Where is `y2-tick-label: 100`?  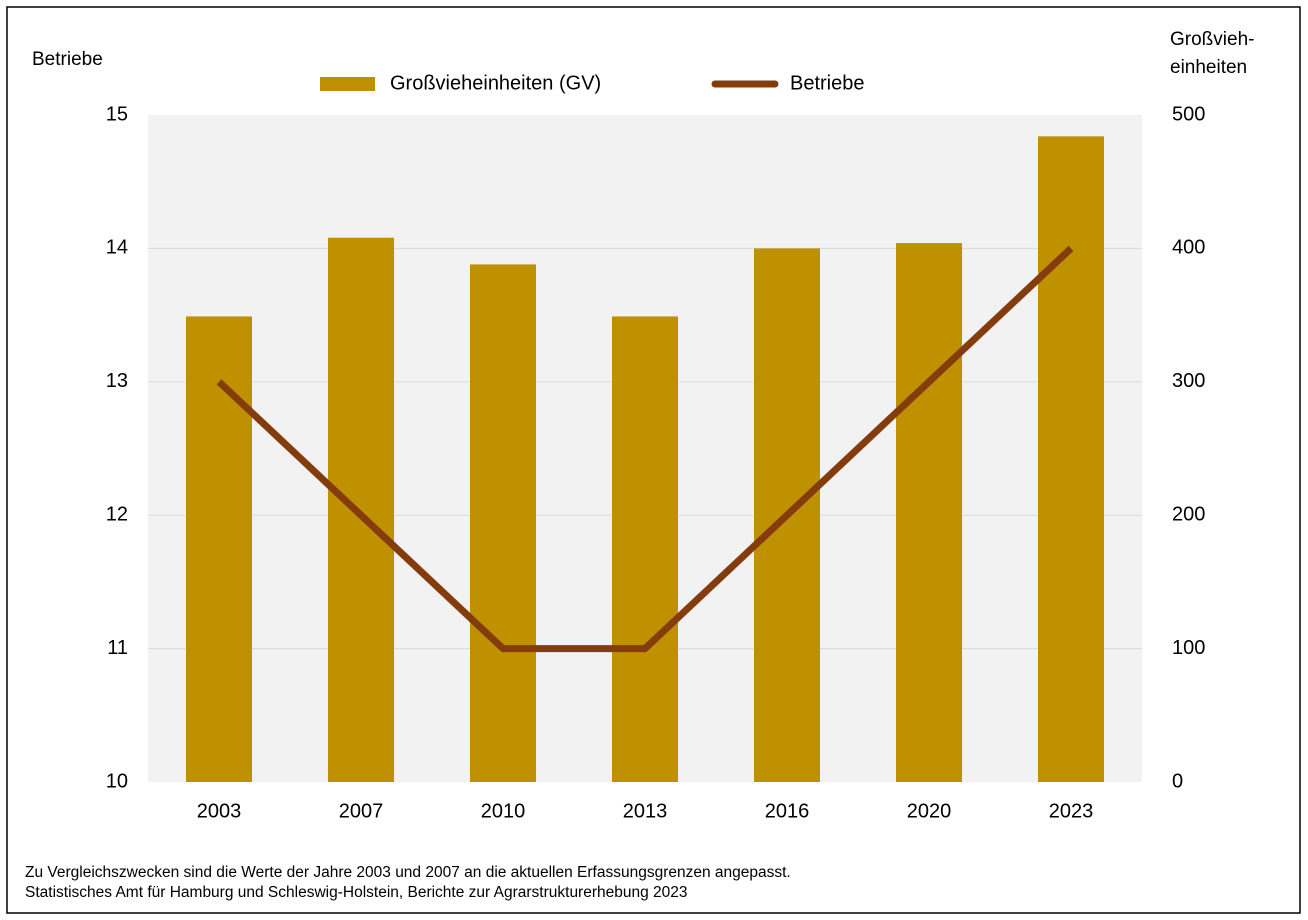
y2-tick-label: 100 is located at coordinates (1188, 648).